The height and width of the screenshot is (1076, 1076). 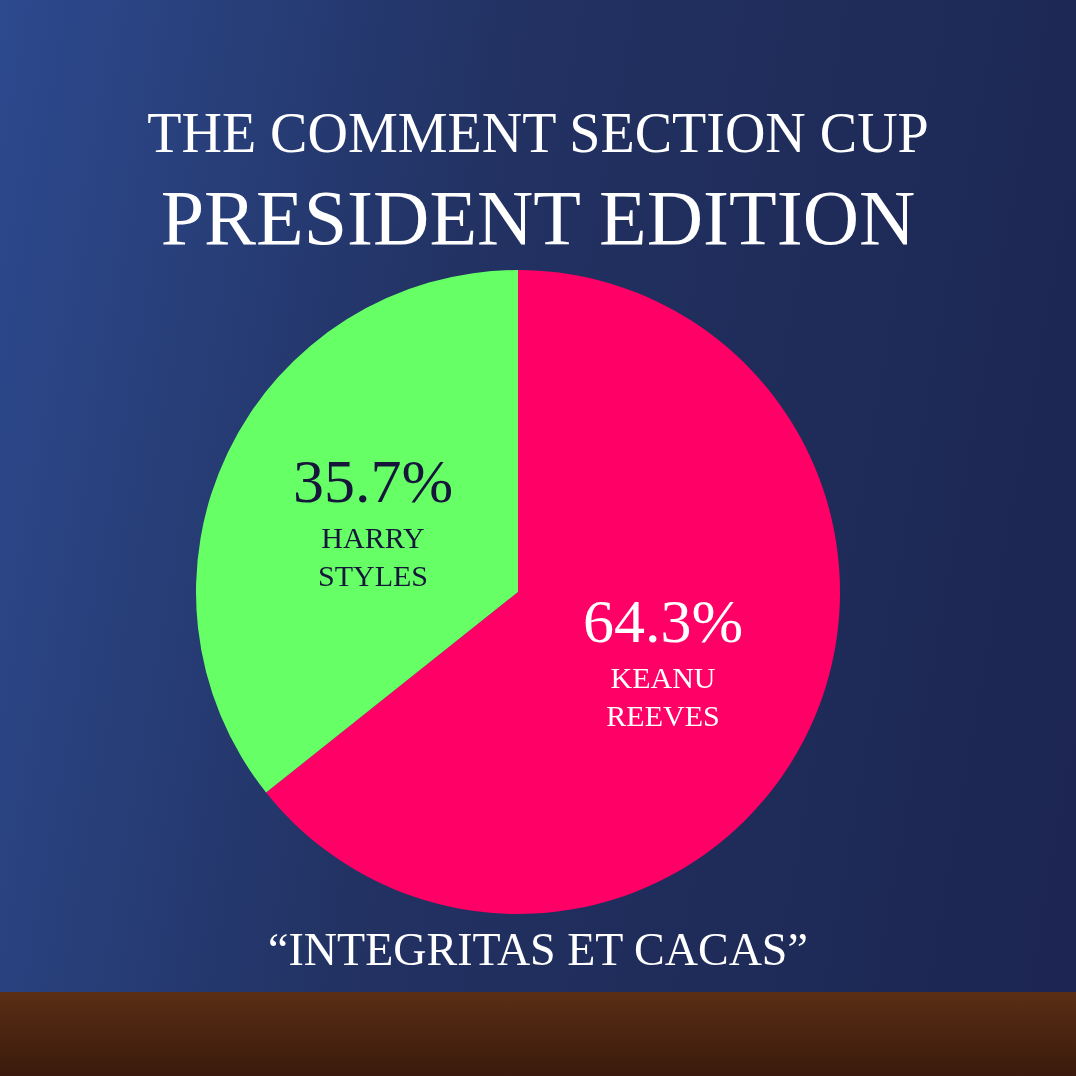 I want to click on slice-label: KEANU REEVES, so click(x=663, y=696).